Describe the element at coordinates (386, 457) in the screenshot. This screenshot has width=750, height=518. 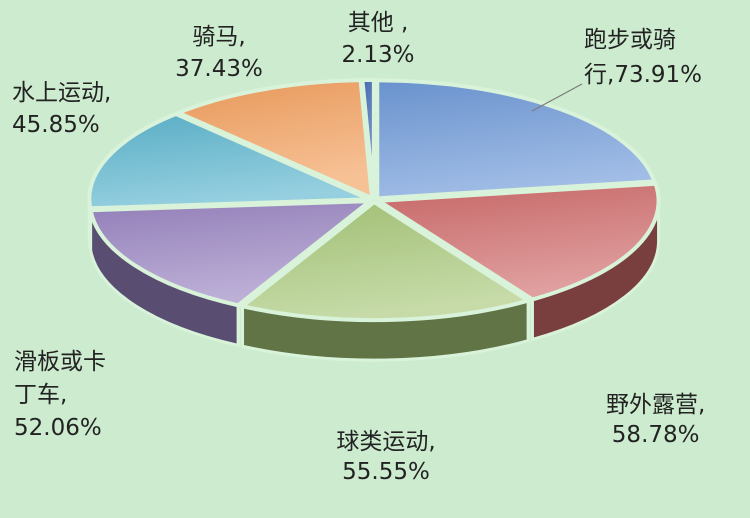
I see `label-ball-sports: 球类运动, 55.55%` at that location.